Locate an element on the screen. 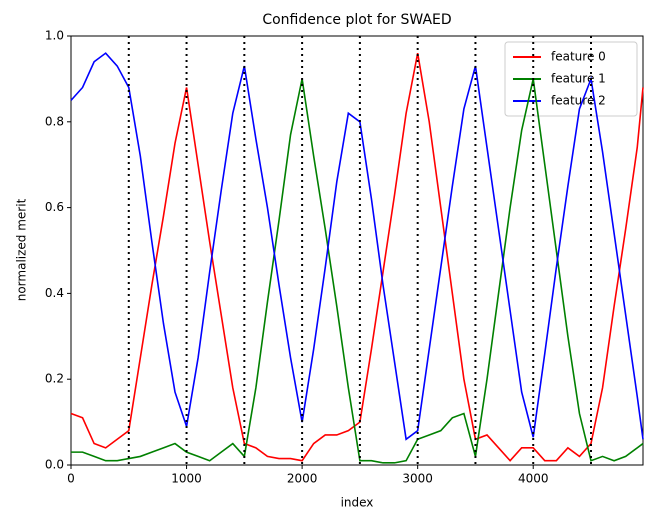 This screenshot has width=648, height=516. y-tick-label: 0.6 is located at coordinates (54, 207).